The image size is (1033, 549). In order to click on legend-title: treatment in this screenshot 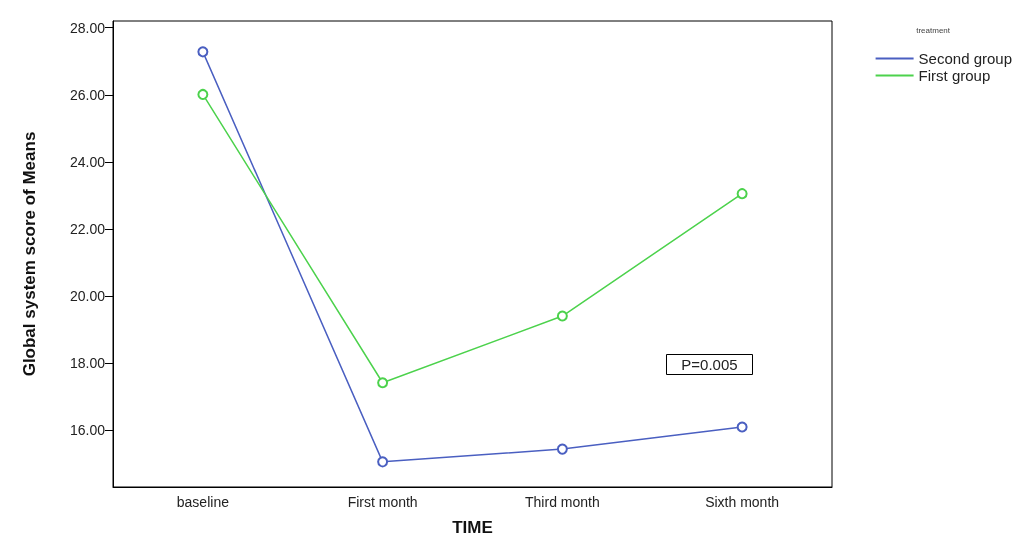, I will do `click(933, 30)`.